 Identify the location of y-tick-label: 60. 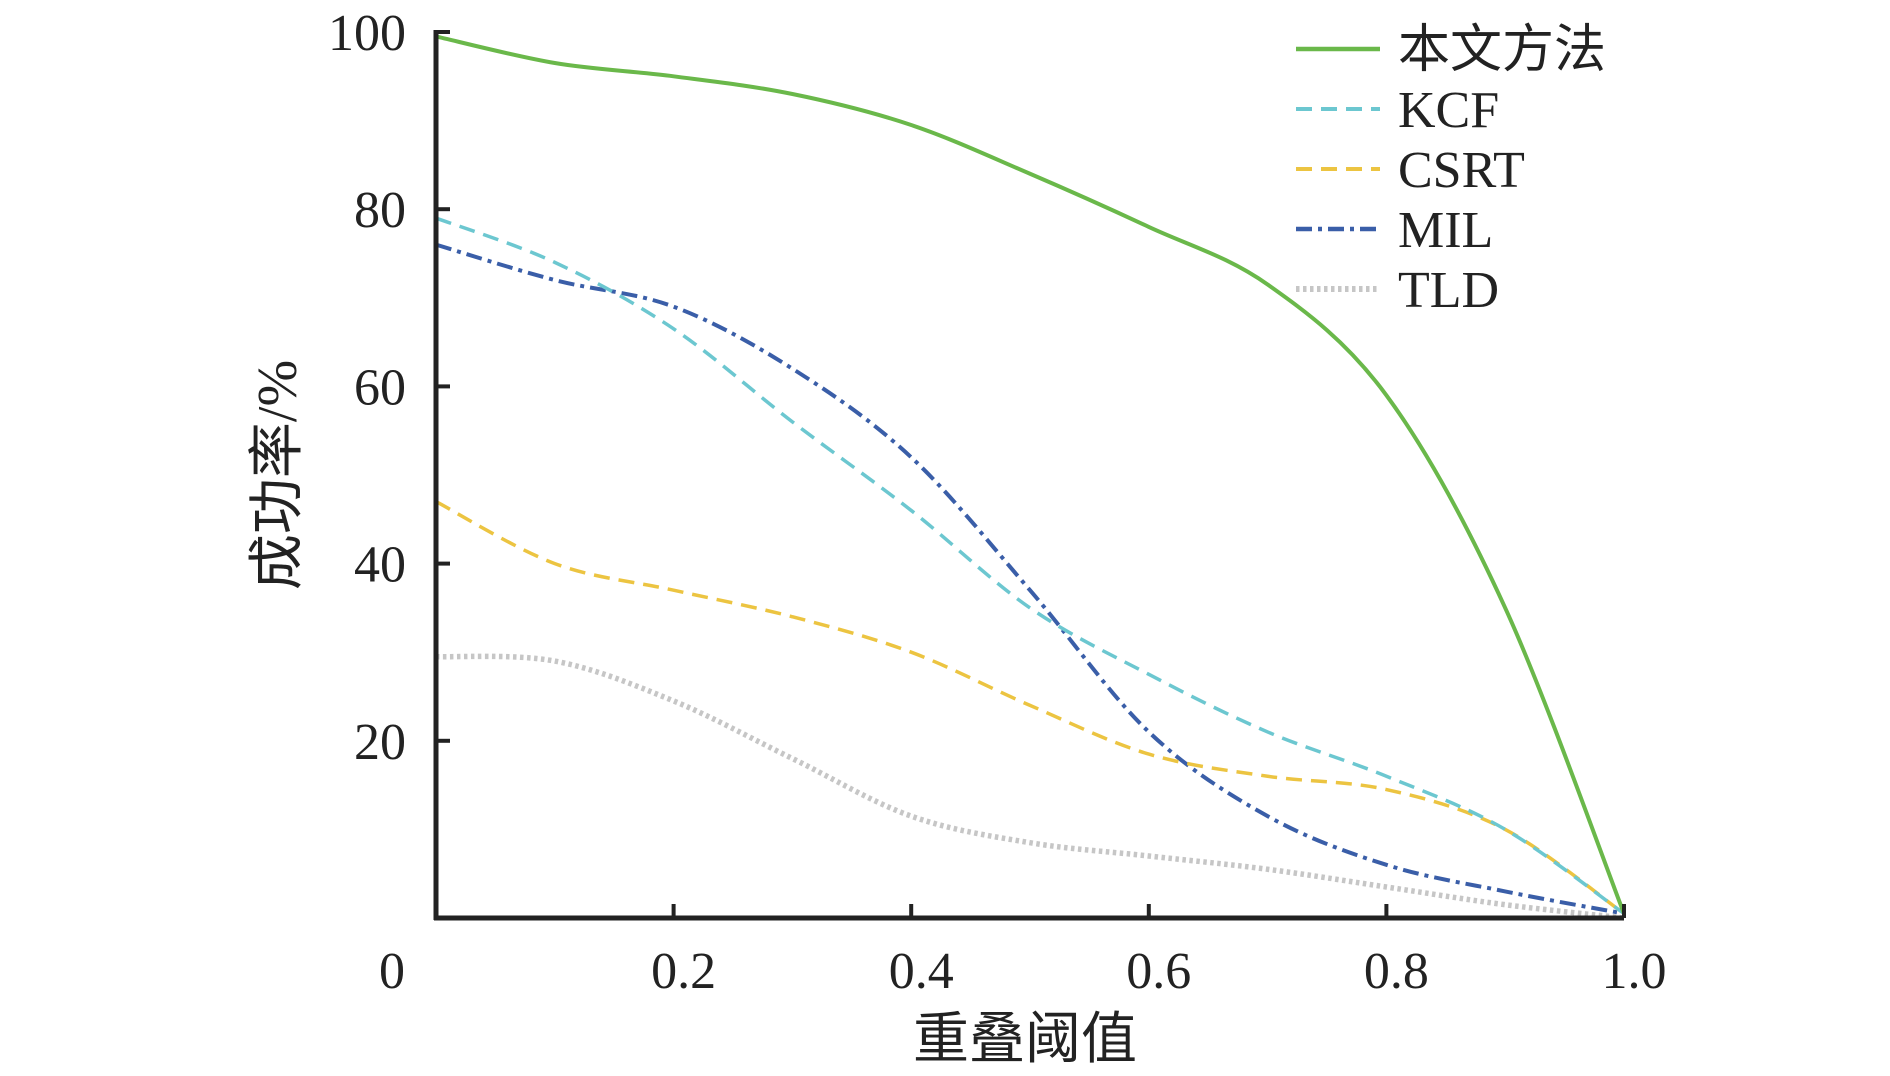
(380, 387).